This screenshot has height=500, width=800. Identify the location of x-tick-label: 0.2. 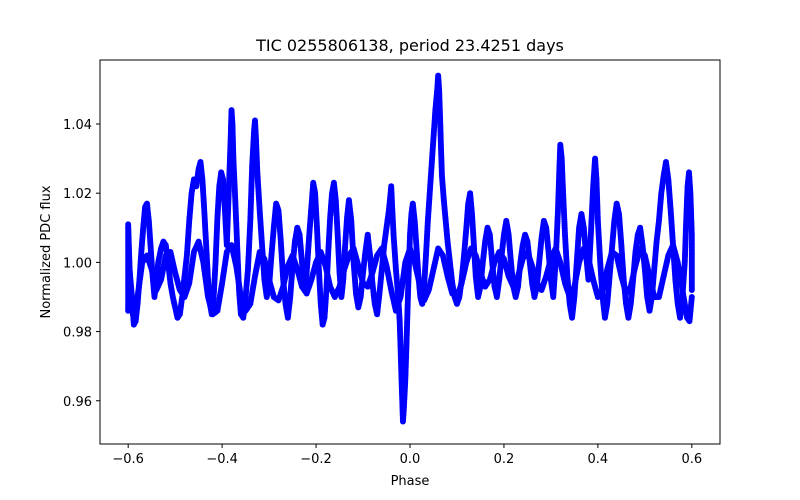
(504, 459).